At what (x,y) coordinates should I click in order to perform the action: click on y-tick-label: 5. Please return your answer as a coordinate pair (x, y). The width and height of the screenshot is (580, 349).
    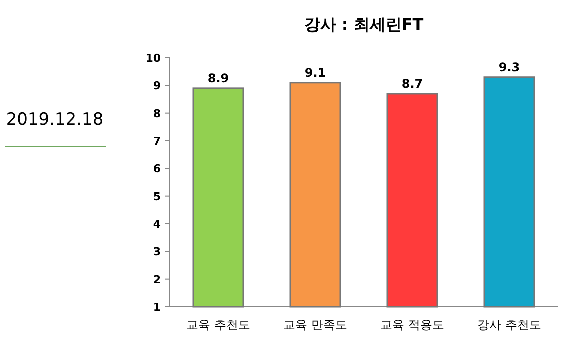
    Looking at the image, I should click on (157, 197).